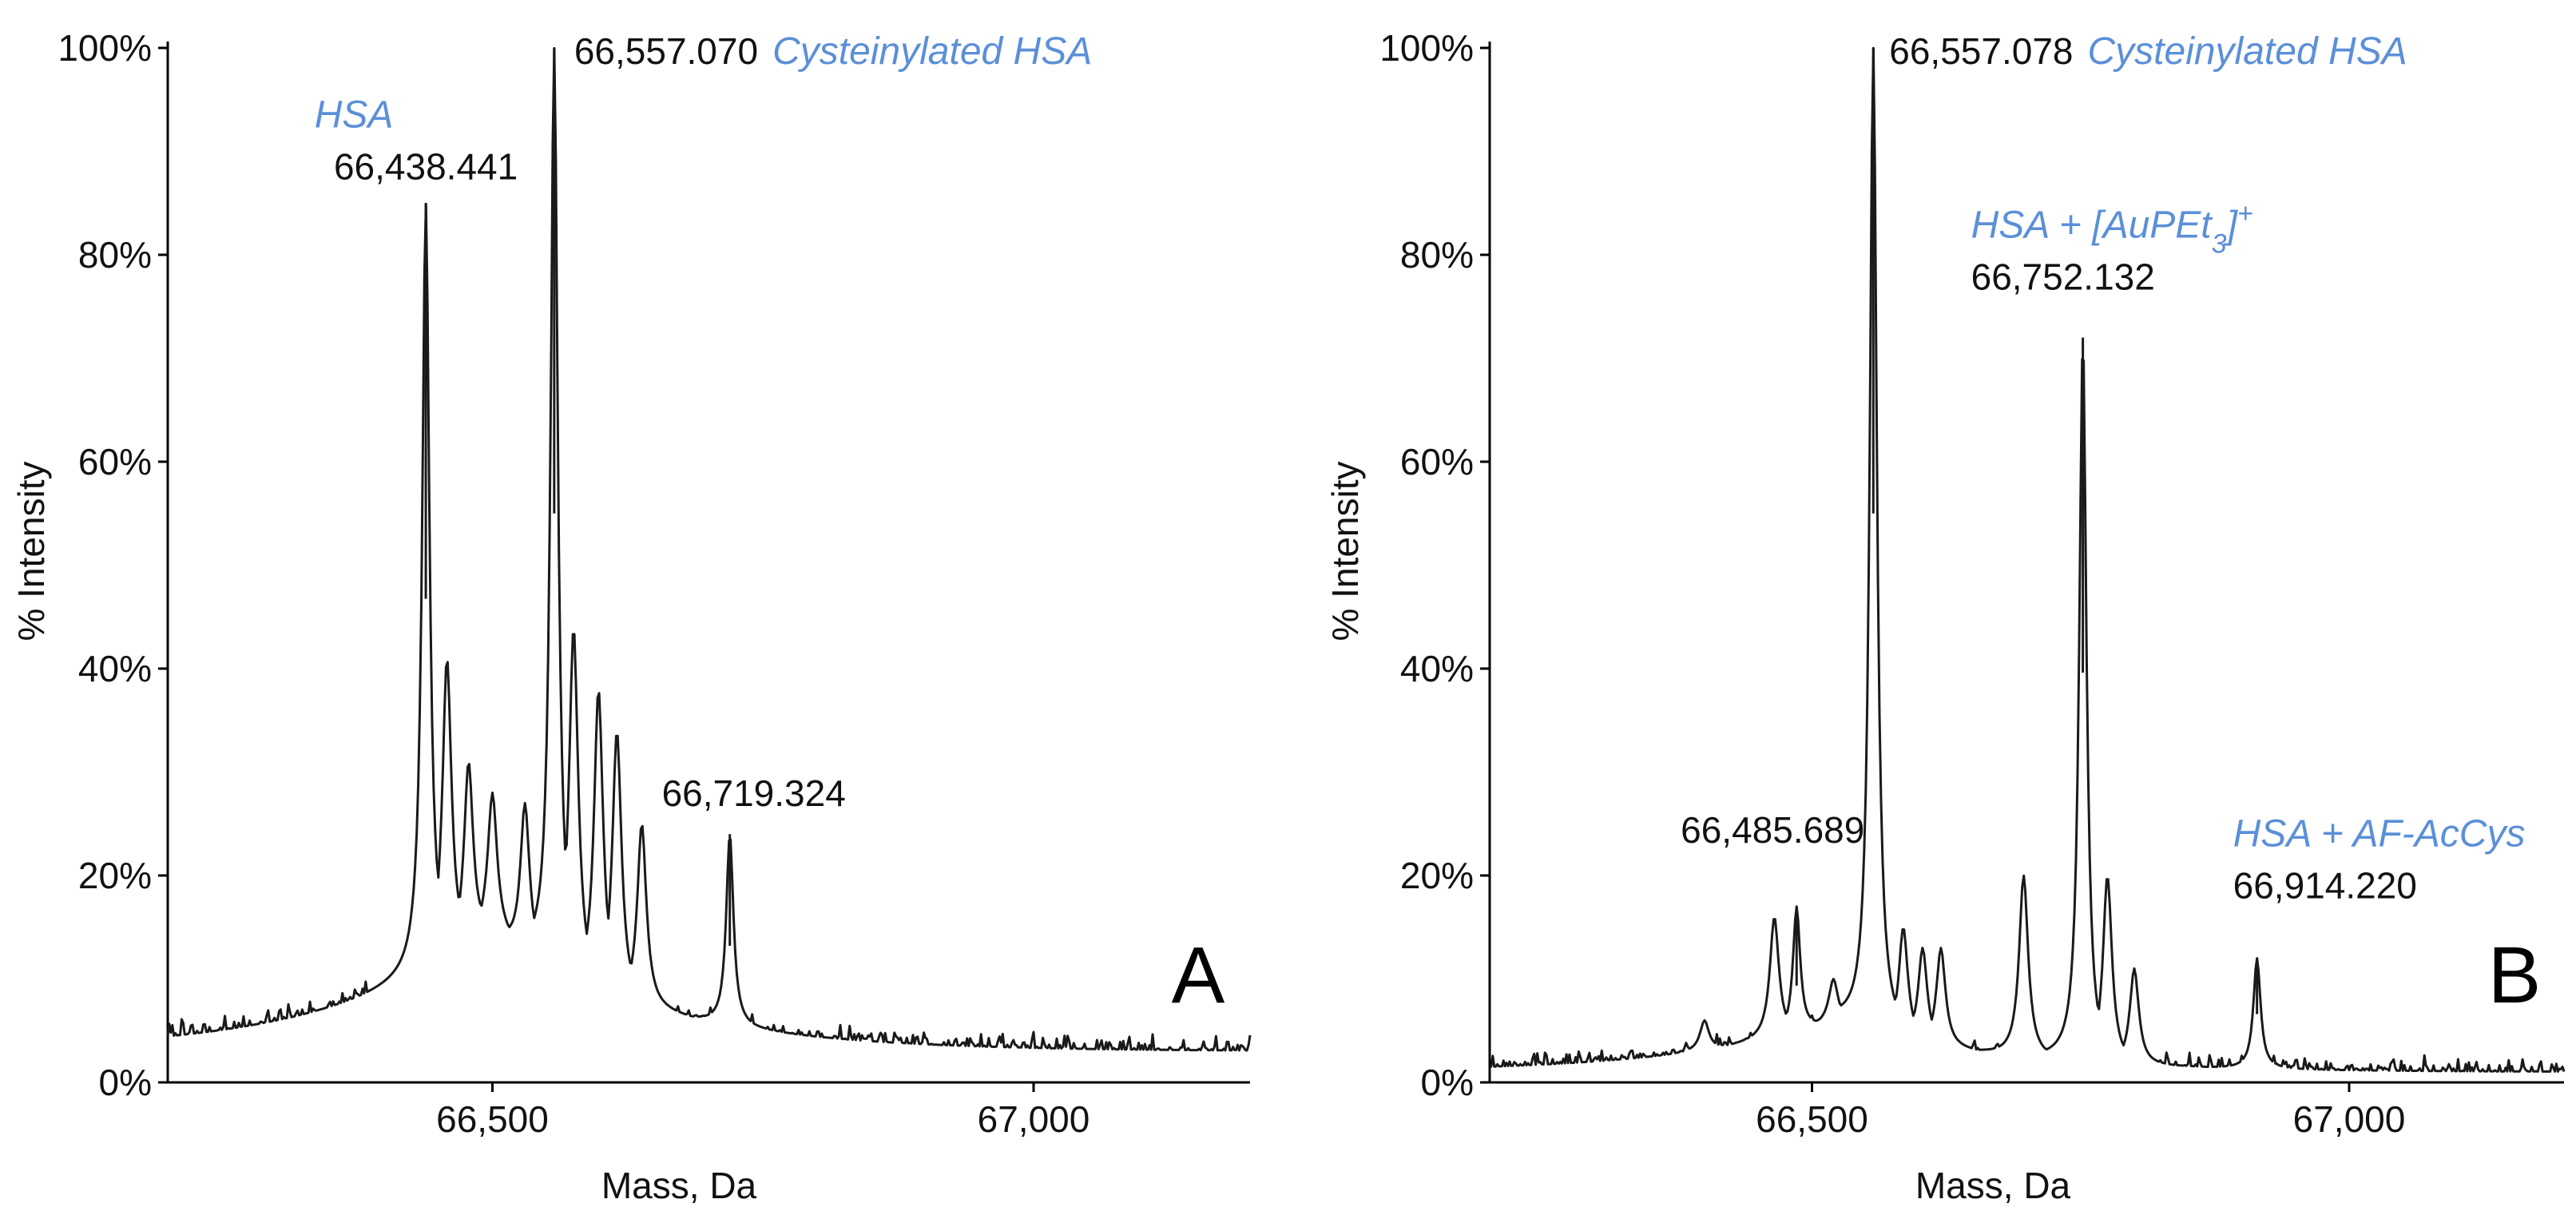 This screenshot has height=1211, width=2576. What do you see at coordinates (1437, 668) in the screenshot?
I see `panel-b-y-tick-label: 40%` at bounding box center [1437, 668].